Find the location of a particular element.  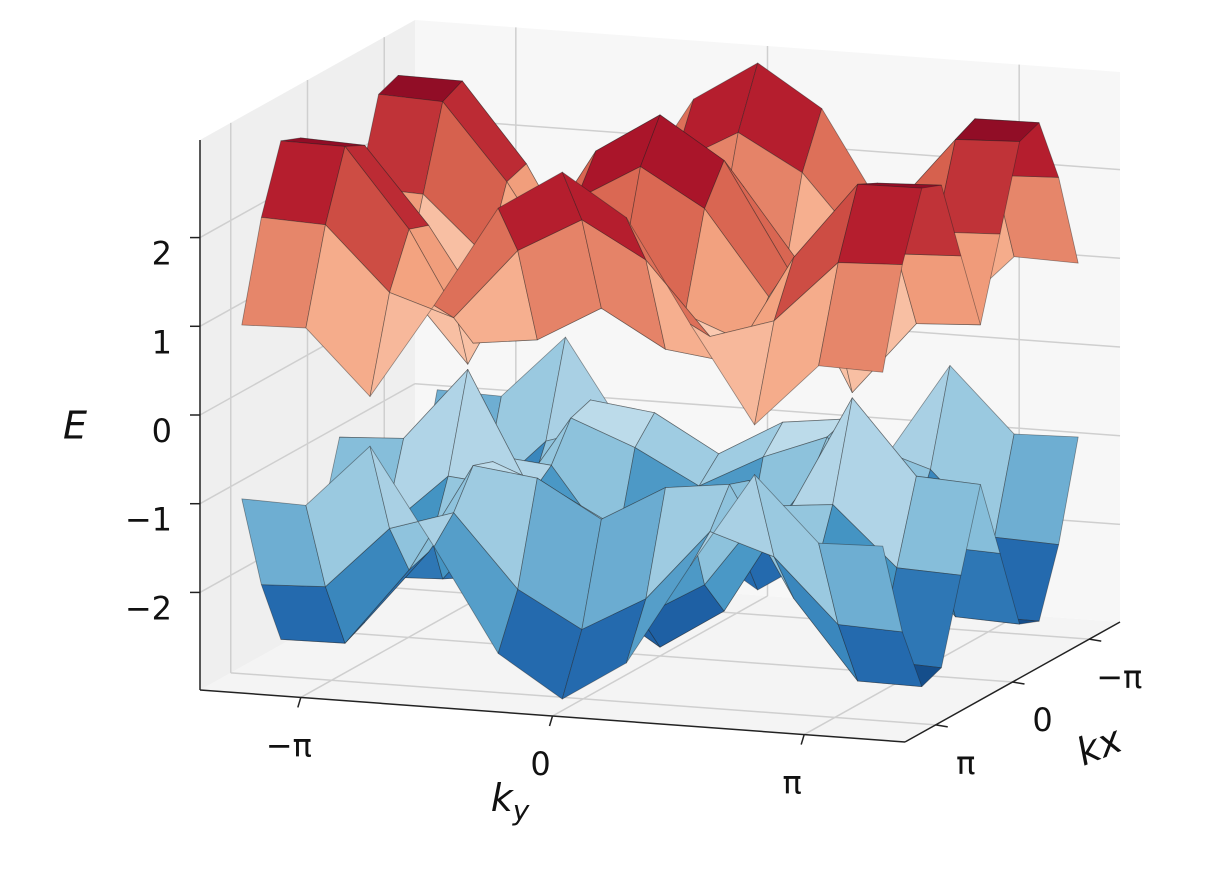

y-axis-label: ky is located at coordinates (510, 802).